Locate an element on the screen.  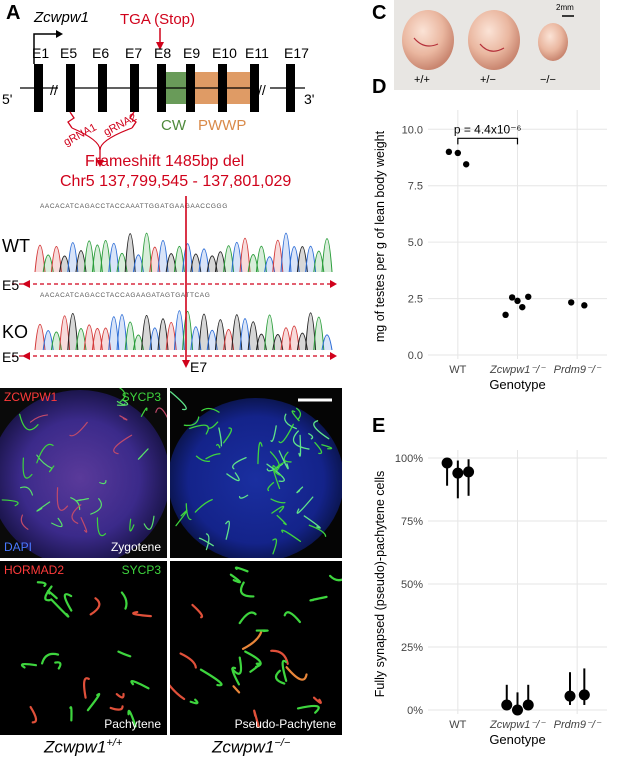
y-tick-label: 75% is located at coordinates (412, 522).